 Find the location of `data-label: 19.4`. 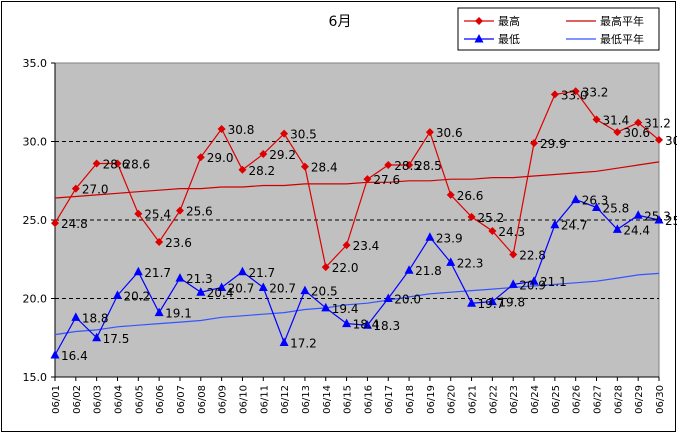

data-label: 19.4 is located at coordinates (345, 309).